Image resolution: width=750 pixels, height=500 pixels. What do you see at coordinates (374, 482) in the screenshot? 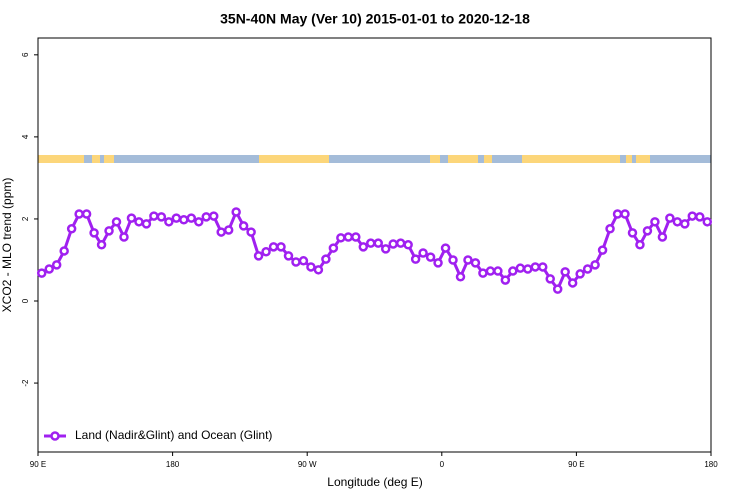
I see `x-axis-label: Longitude (deg E)` at bounding box center [374, 482].